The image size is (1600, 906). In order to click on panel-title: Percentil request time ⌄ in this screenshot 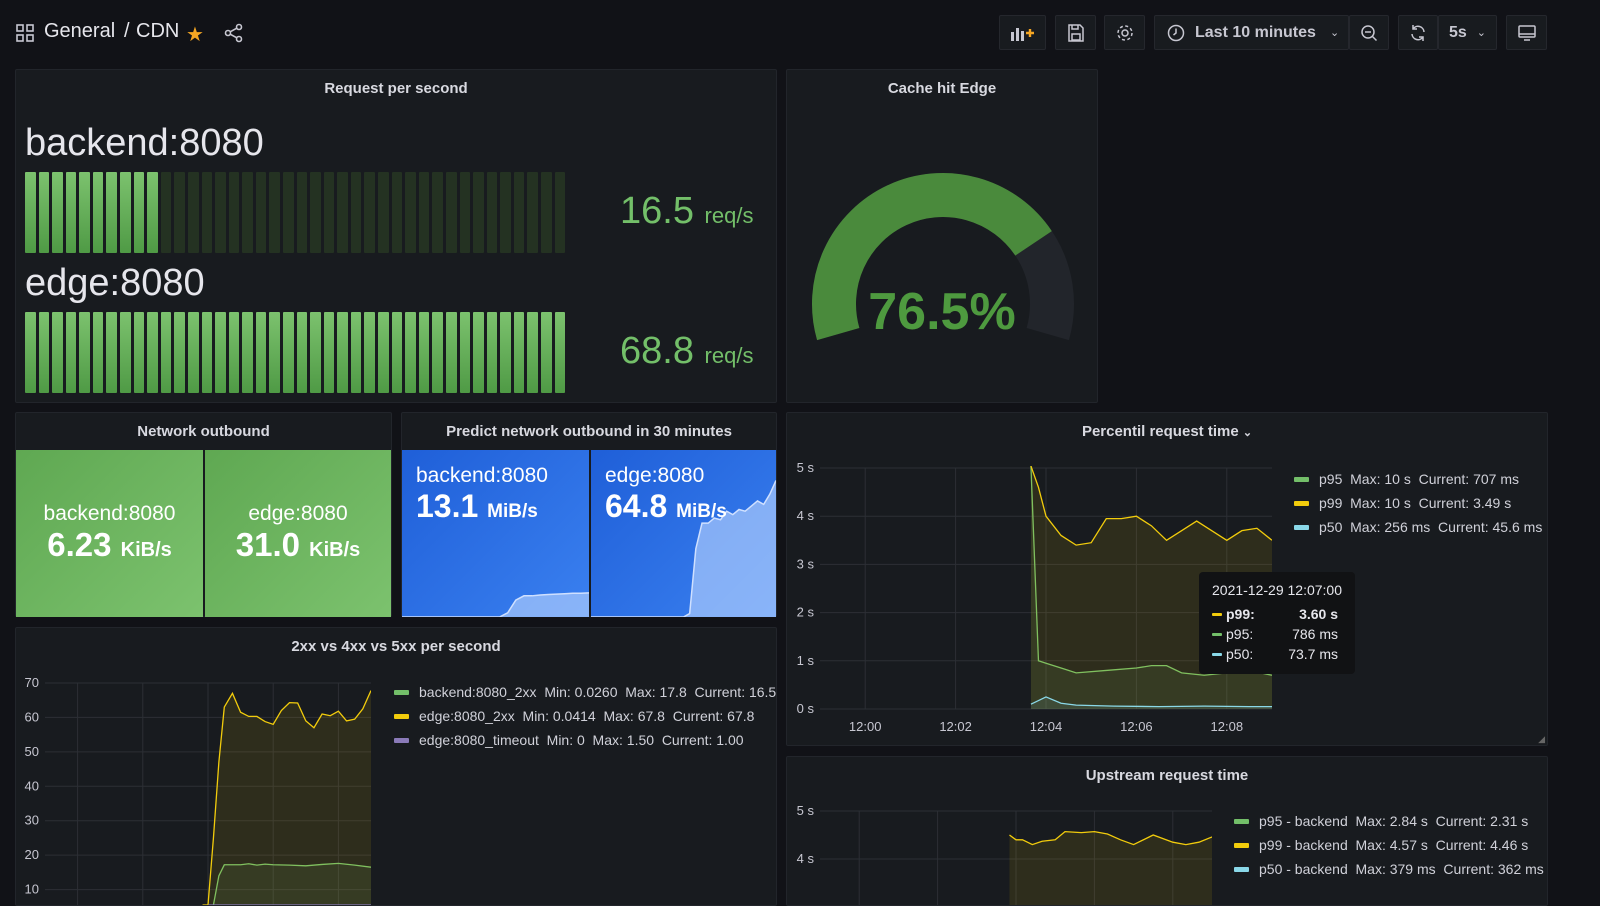, I will do `click(1167, 431)`.